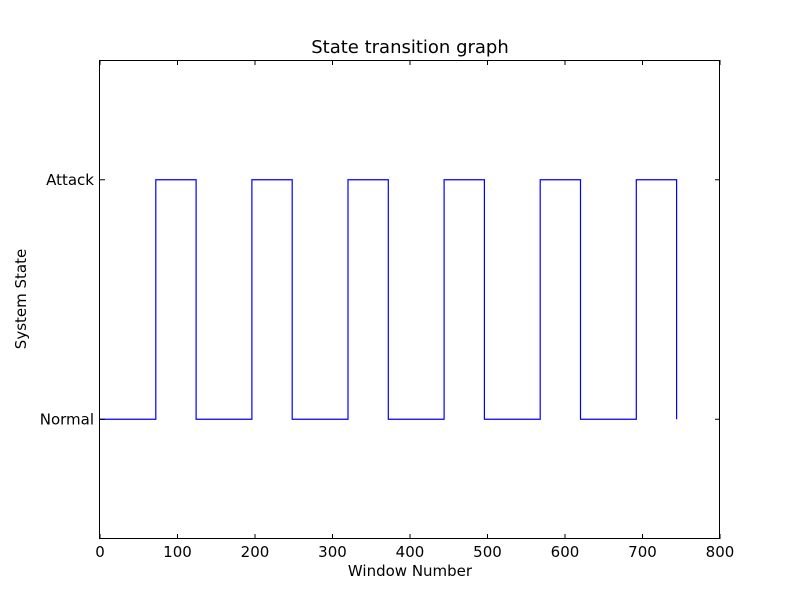  Describe the element at coordinates (642, 552) in the screenshot. I see `x-tick-label: 700` at that location.